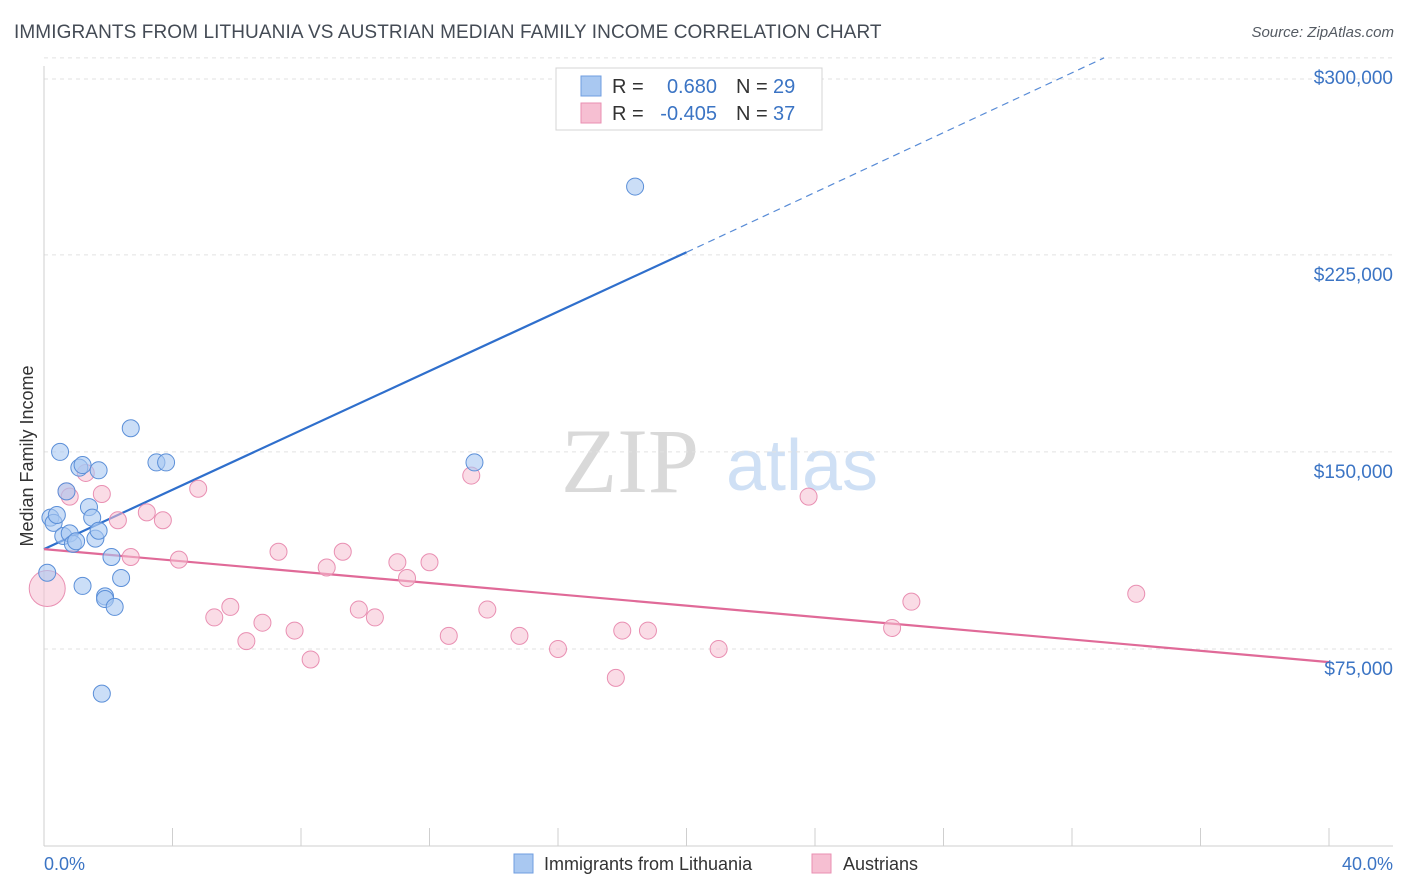 This screenshot has width=1406, height=892. What do you see at coordinates (591, 113) in the screenshot?
I see `legend-swatch-pink` at bounding box center [591, 113].